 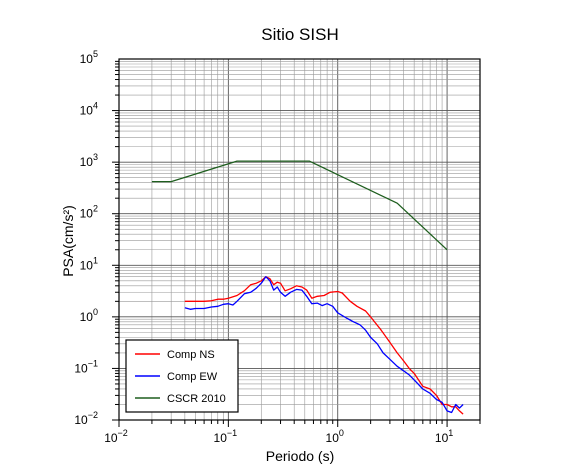 What do you see at coordinates (89, 315) in the screenshot?
I see `y-tick-label: 10⁰` at bounding box center [89, 315].